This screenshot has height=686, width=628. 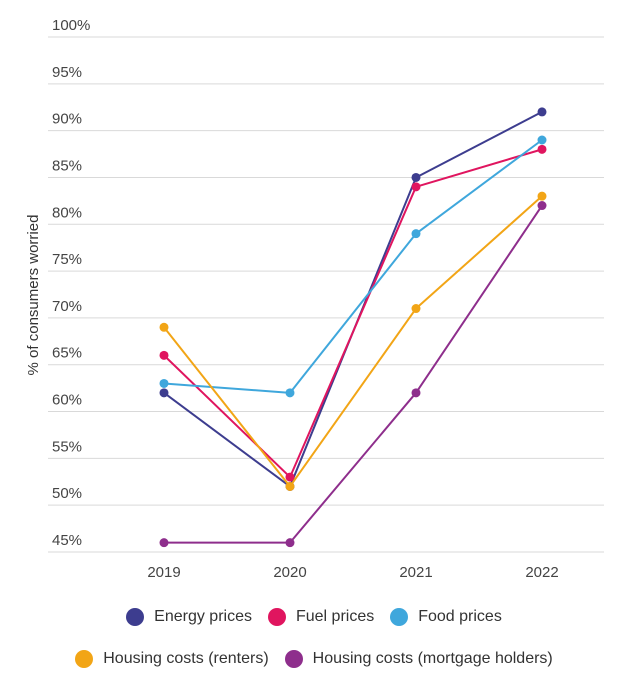 I want to click on y-tick-label: 45%, so click(x=67, y=540).